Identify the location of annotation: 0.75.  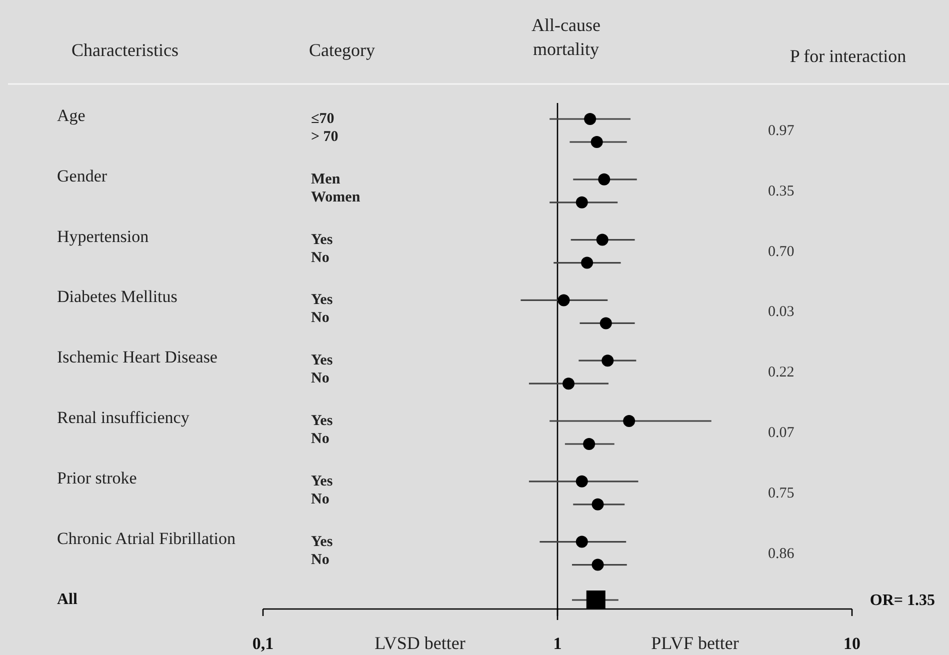
(781, 493).